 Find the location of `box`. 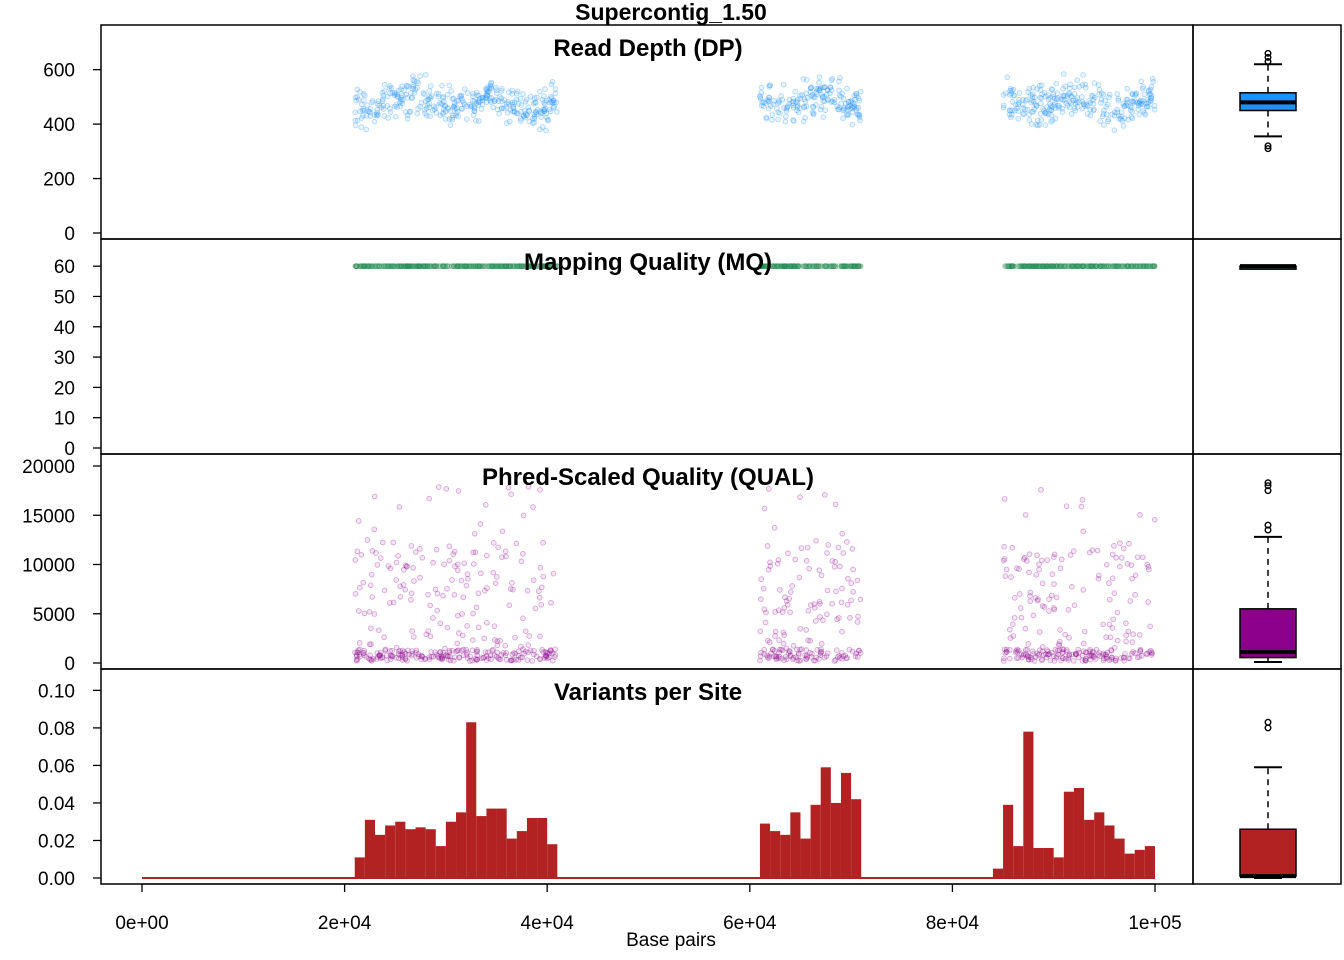

box is located at coordinates (1268, 633).